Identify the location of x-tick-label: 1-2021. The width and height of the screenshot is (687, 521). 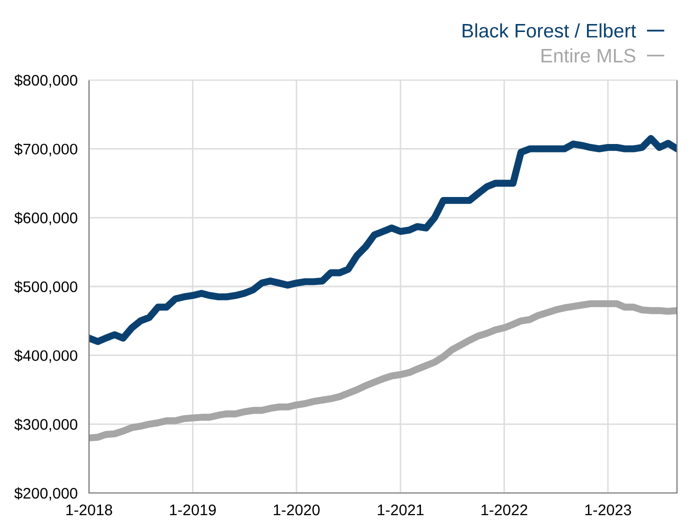
(401, 510).